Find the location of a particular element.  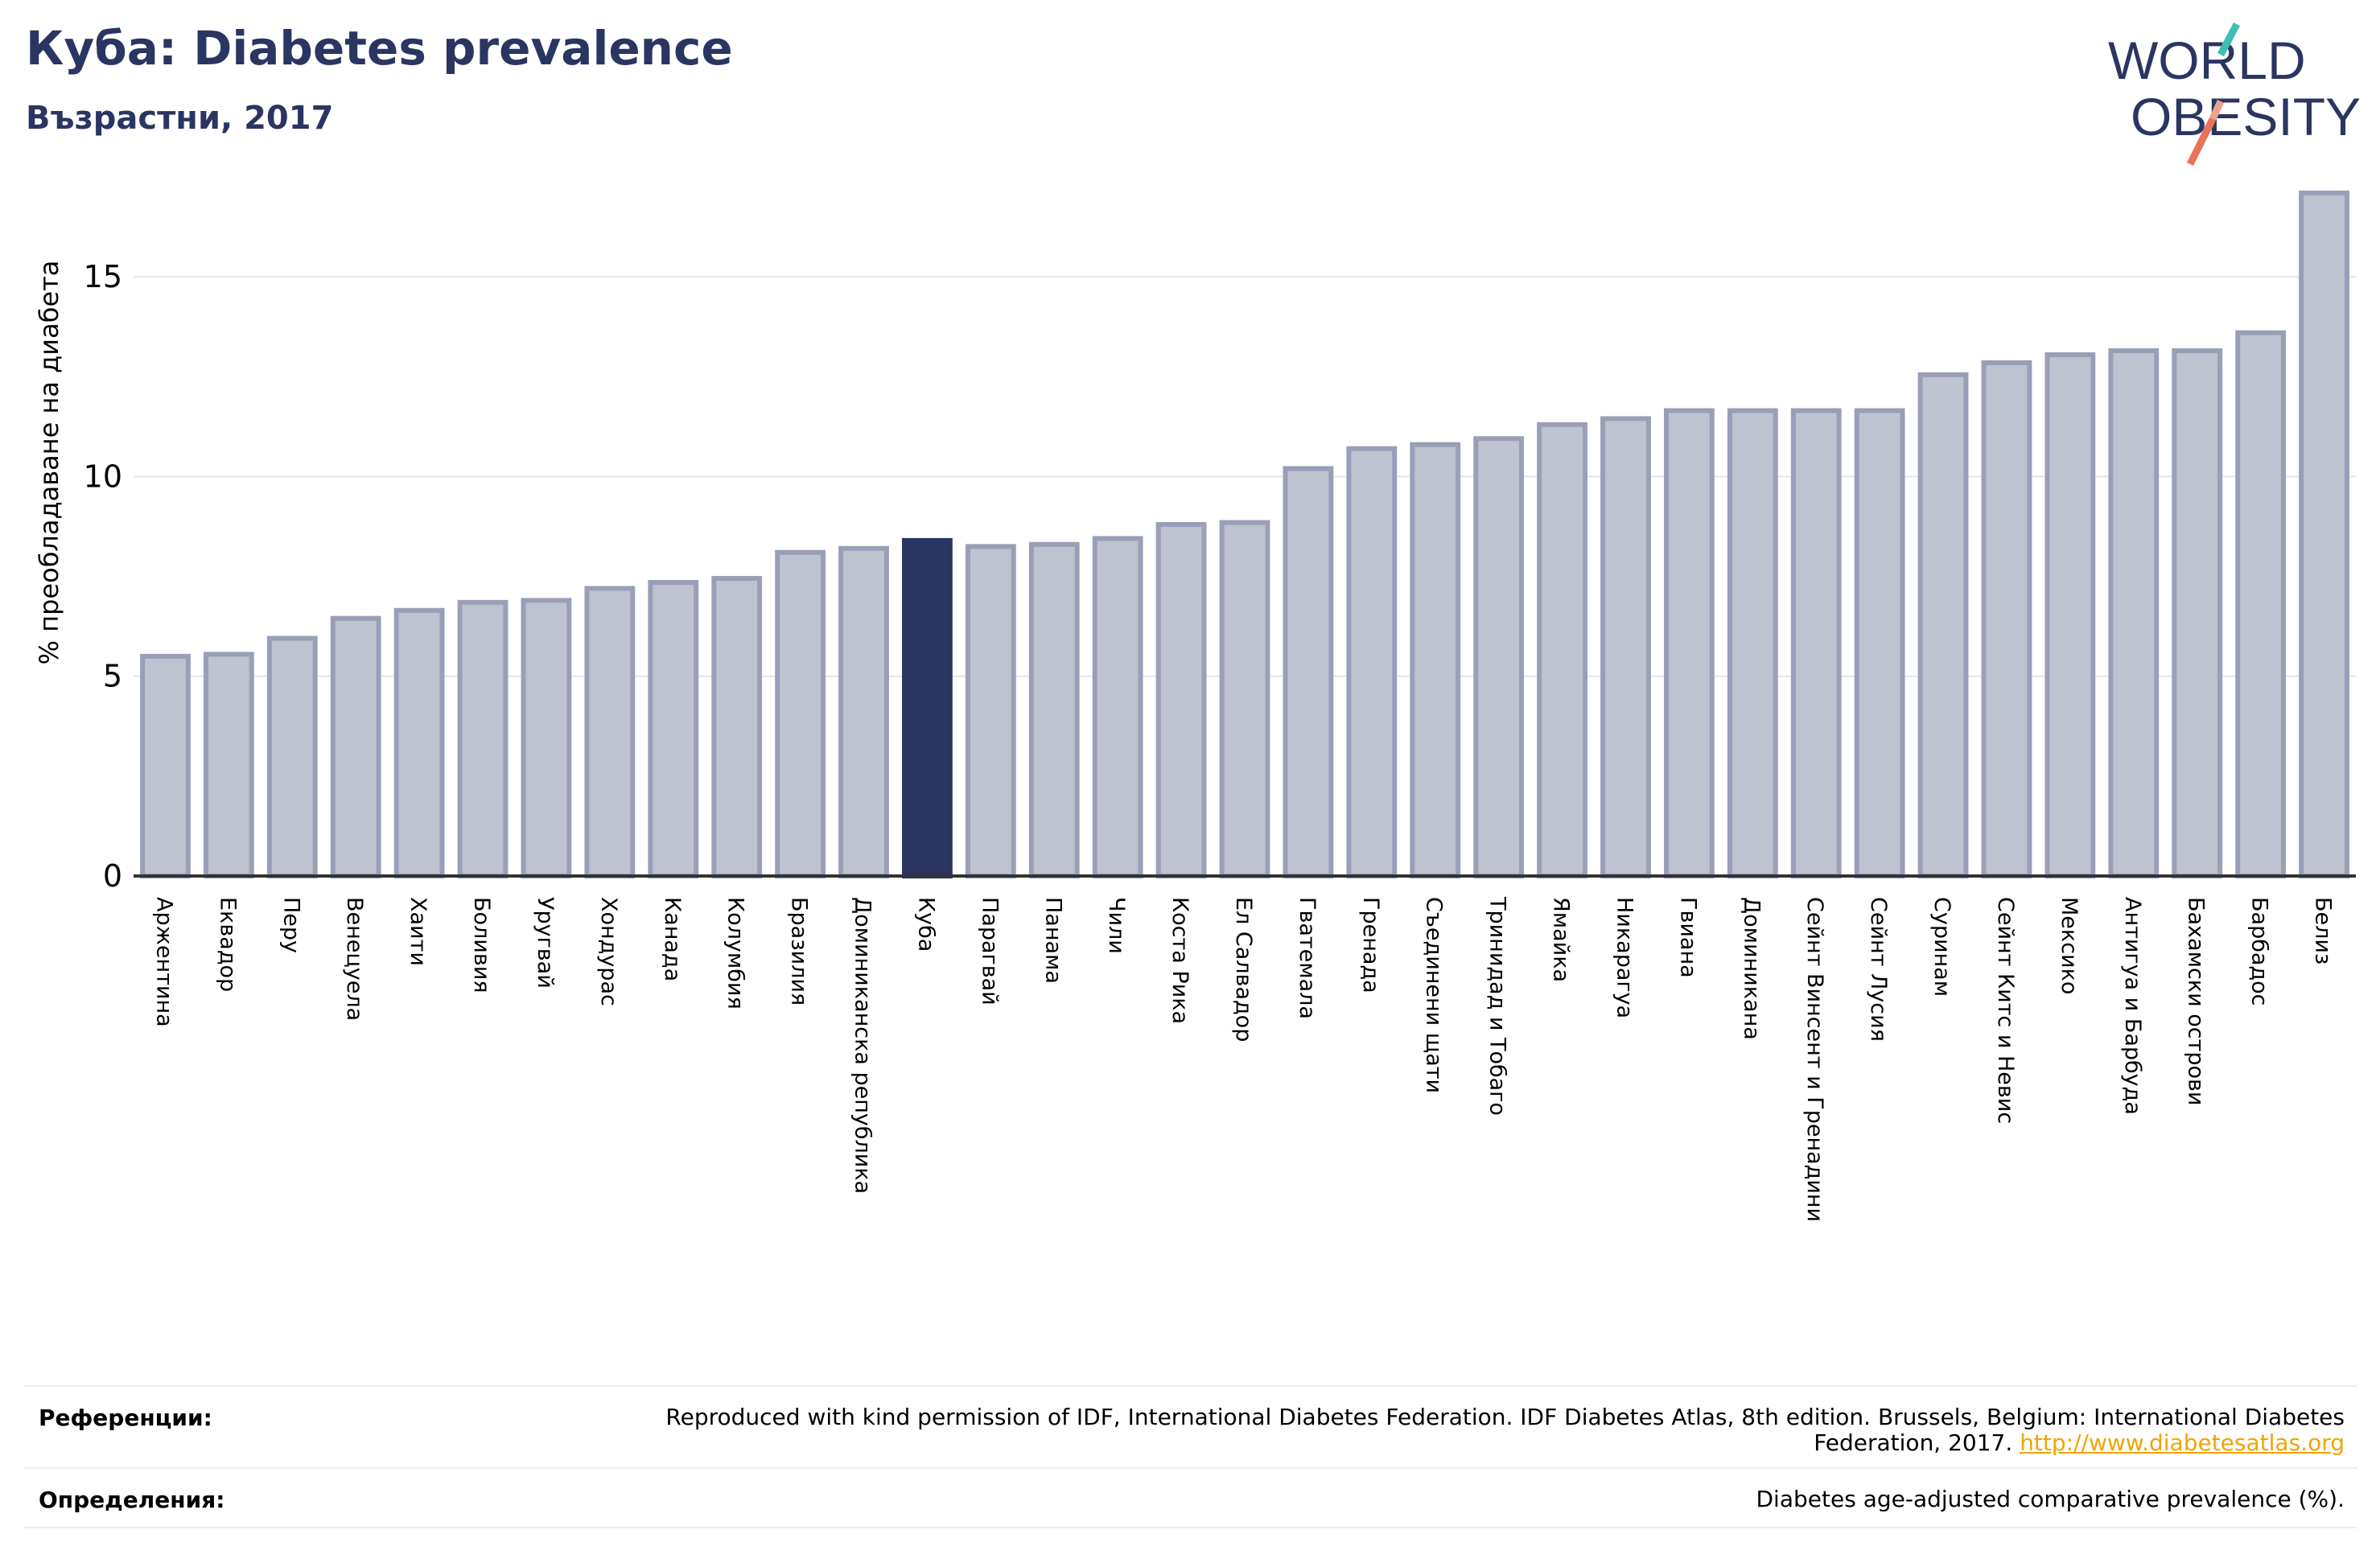

world-obesity-logo: WORLD OBESITY is located at coordinates (2234, 95).